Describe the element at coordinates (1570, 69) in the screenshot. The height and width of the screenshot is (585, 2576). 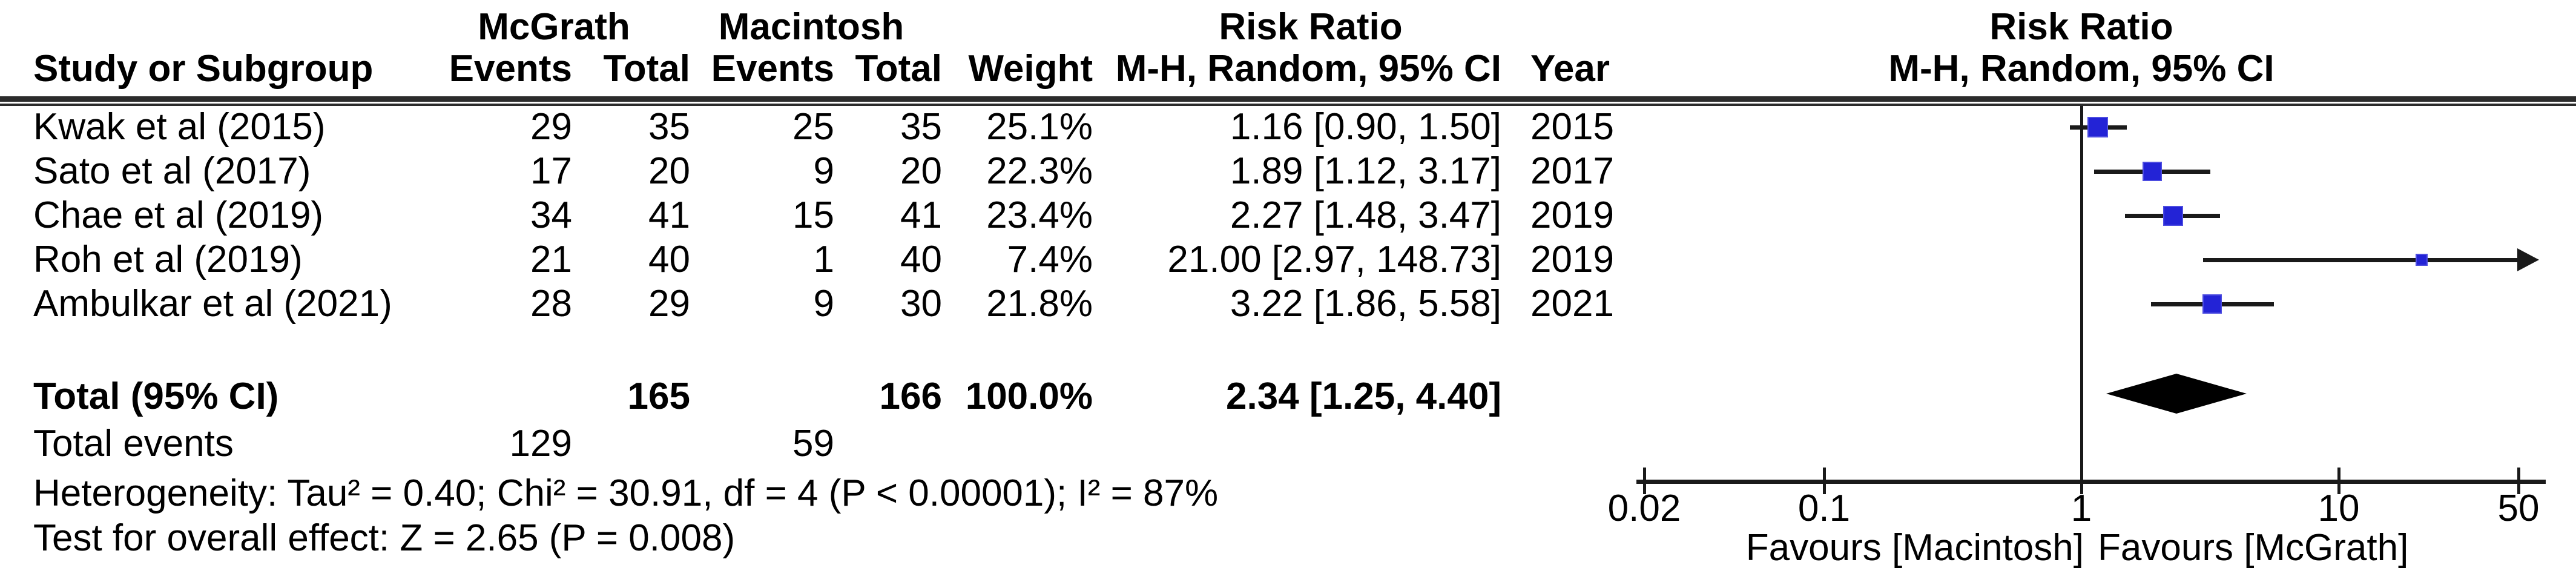
I see `col-header-year: Year` at that location.